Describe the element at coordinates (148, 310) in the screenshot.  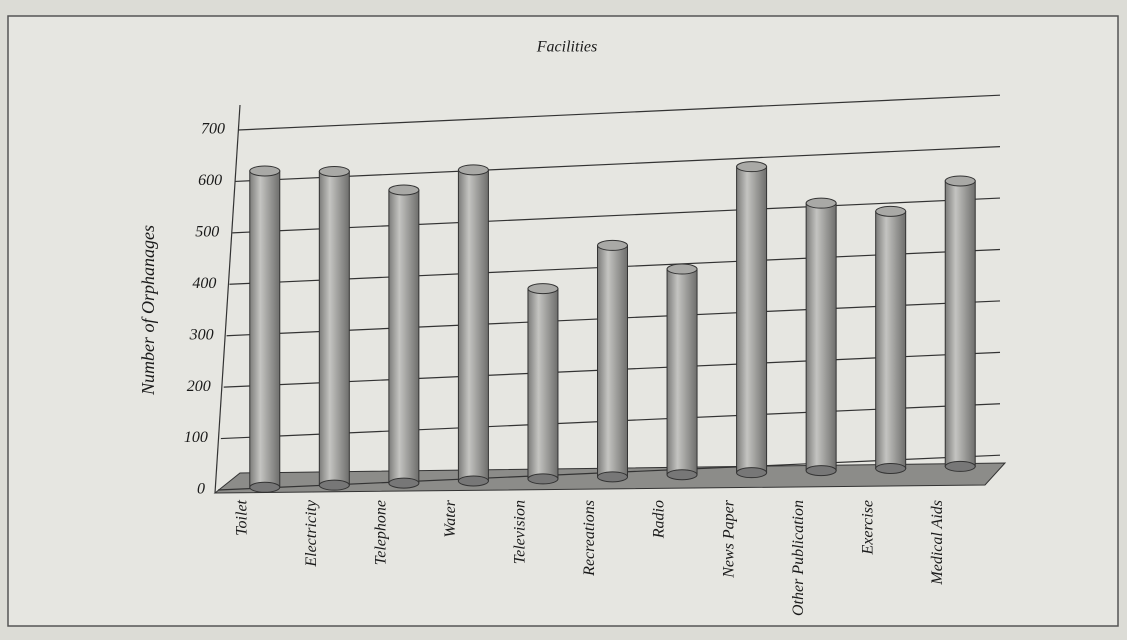
I see `y-axis-label: Number of Orphanages` at that location.